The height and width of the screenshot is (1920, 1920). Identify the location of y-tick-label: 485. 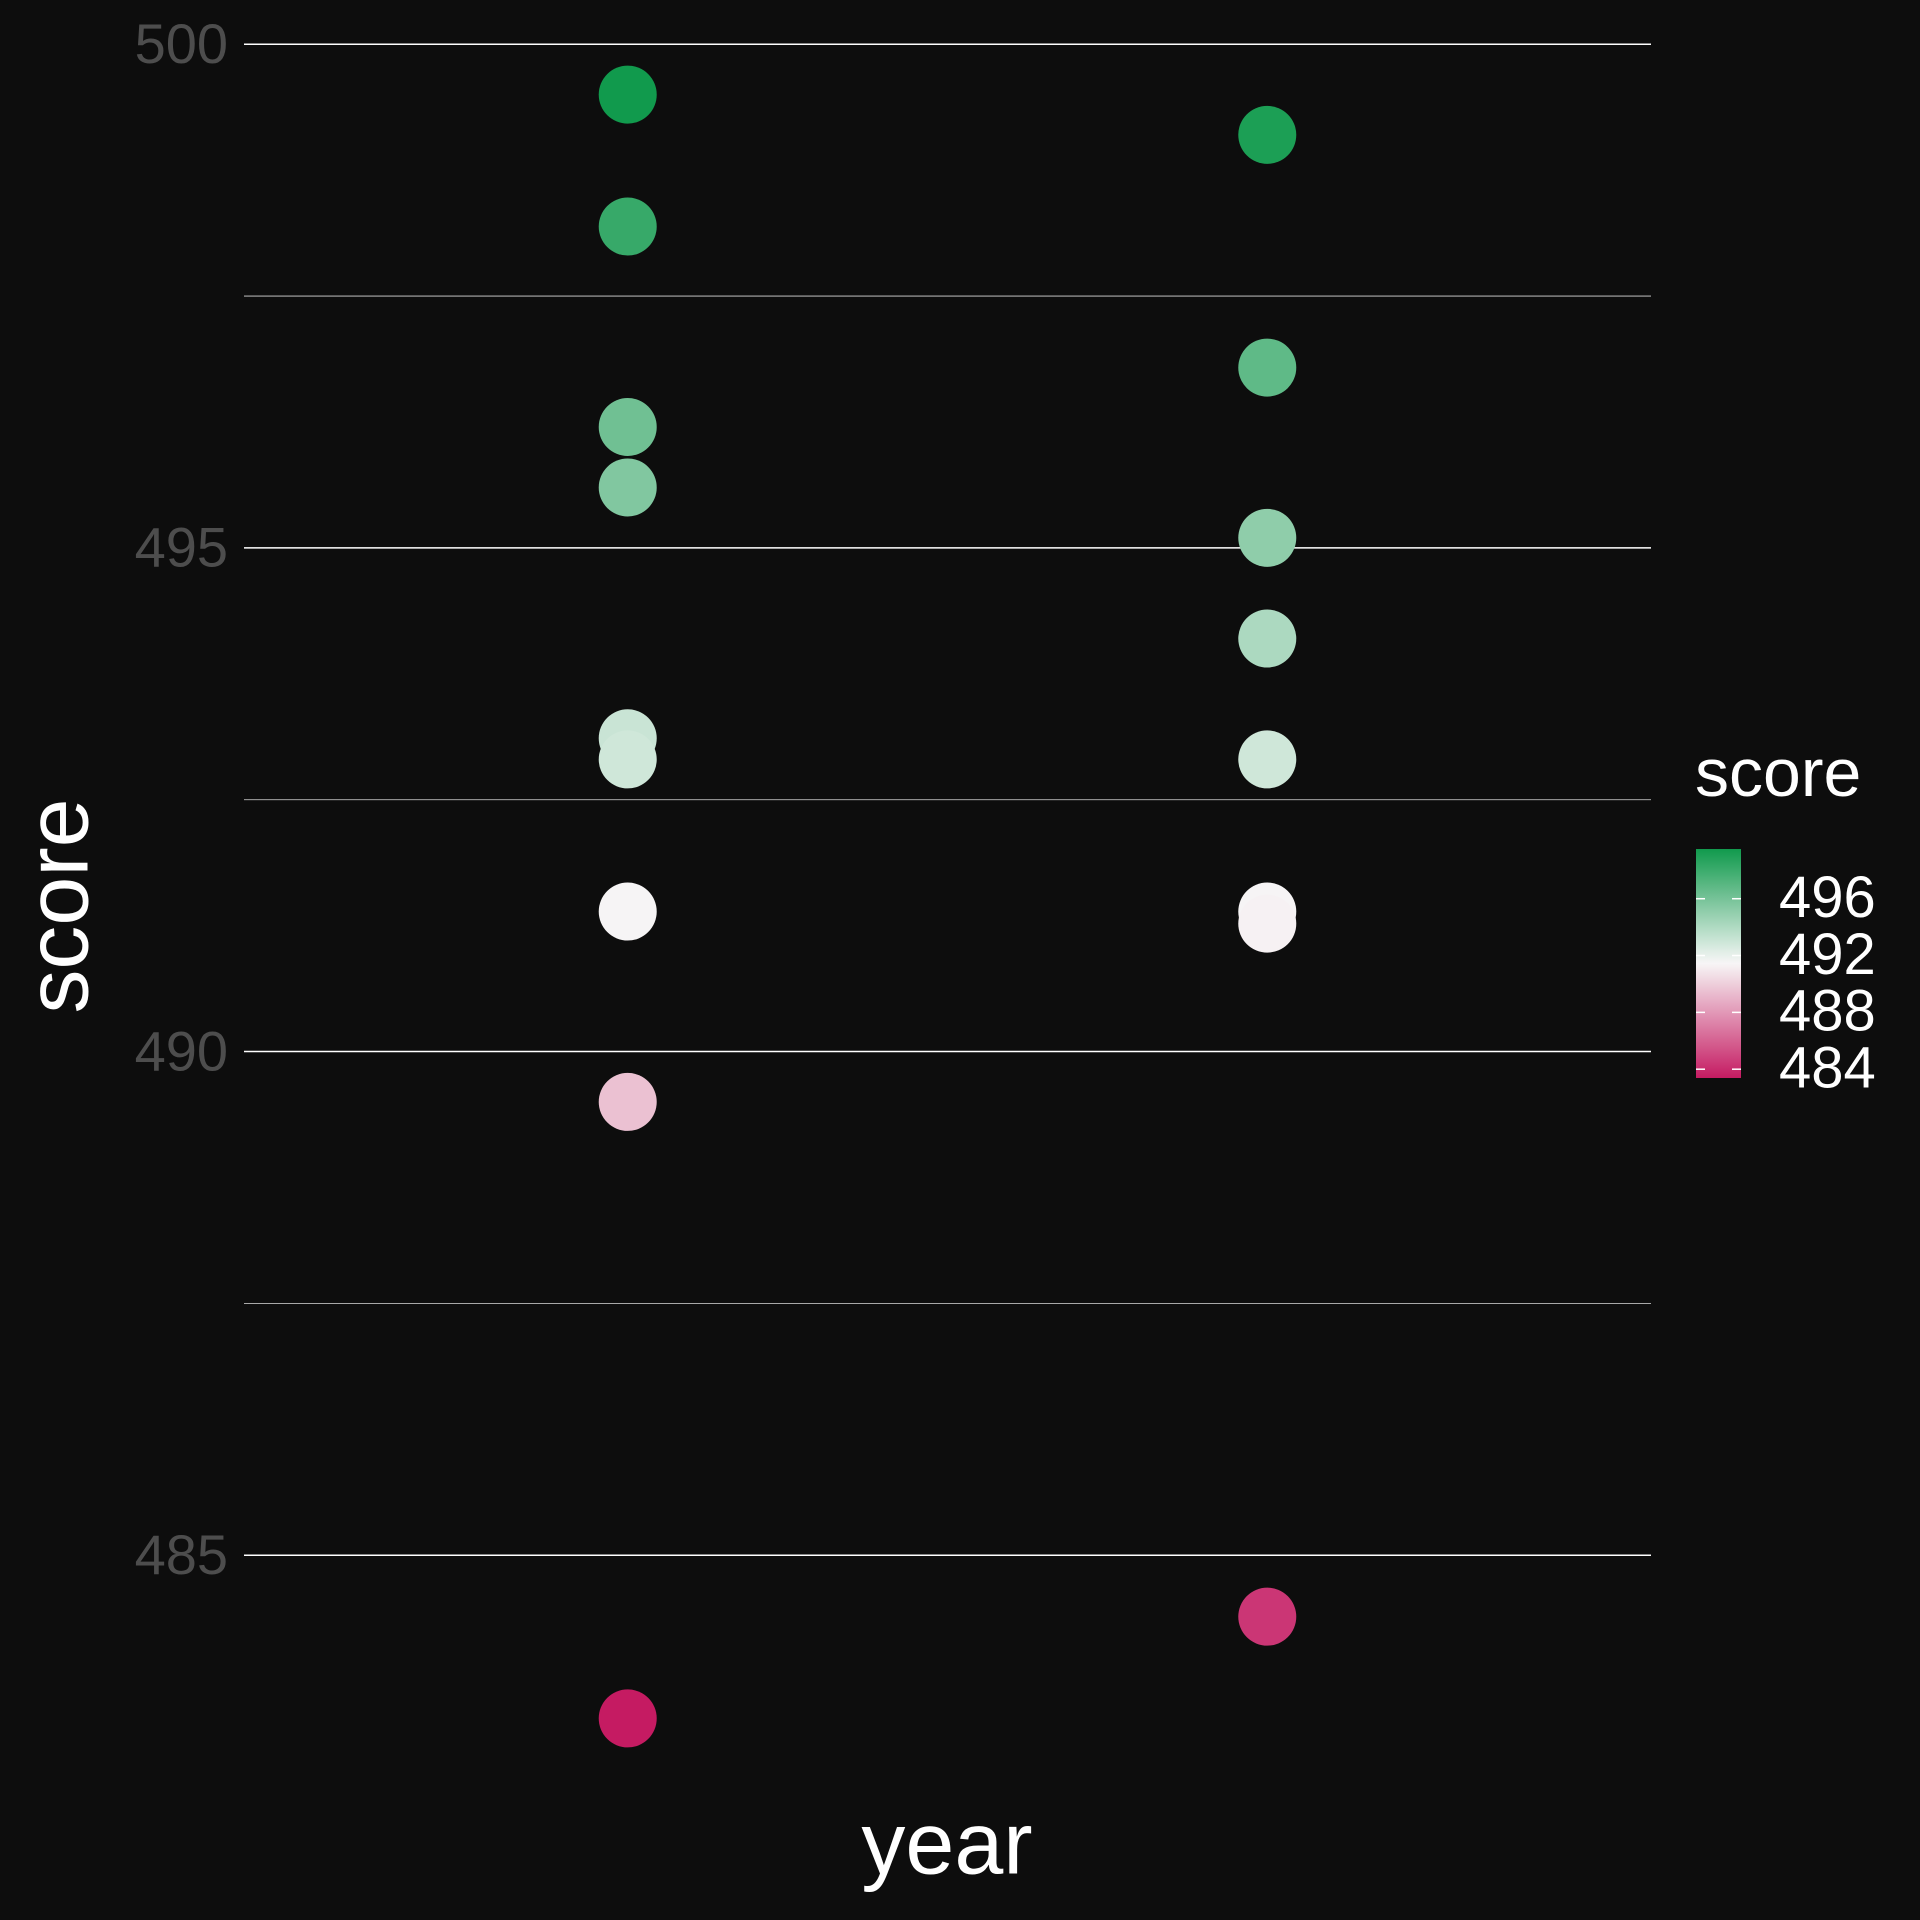
(181, 1554).